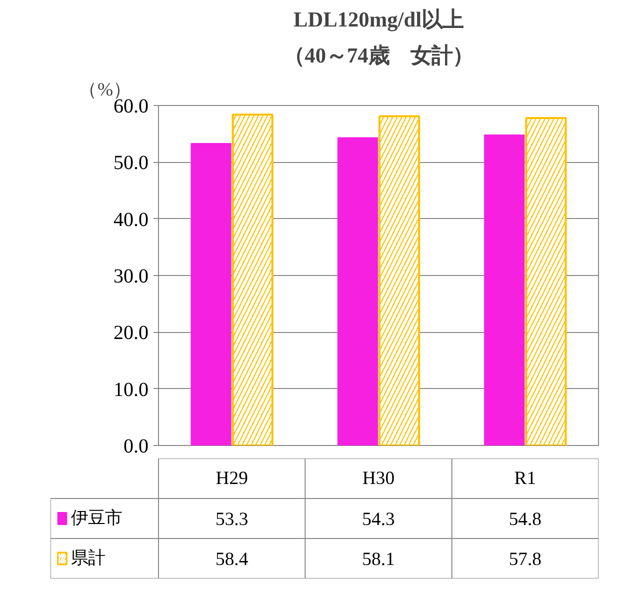  Describe the element at coordinates (379, 20) in the screenshot. I see `chart-title: LDL120mg/dl以上` at that location.